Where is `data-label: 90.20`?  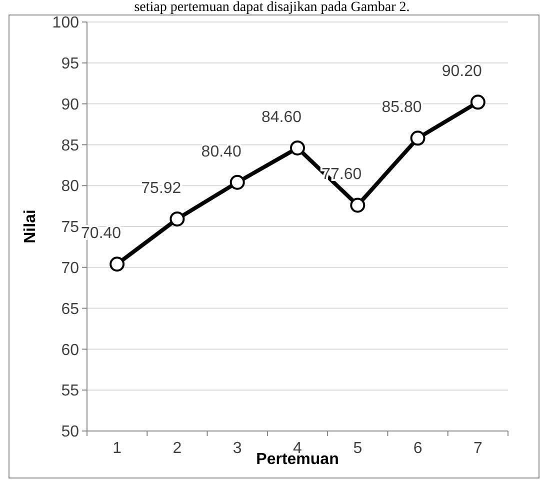
data-label: 90.20 is located at coordinates (462, 71).